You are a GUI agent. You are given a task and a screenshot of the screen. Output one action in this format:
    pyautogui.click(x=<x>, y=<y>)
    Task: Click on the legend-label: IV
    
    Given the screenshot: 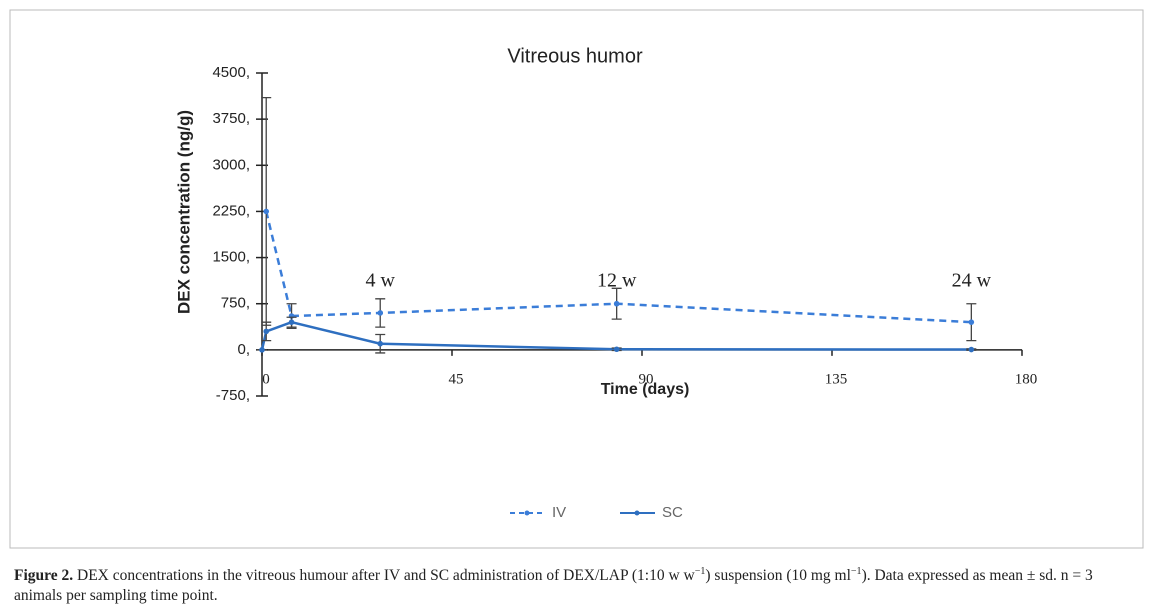 What is the action you would take?
    pyautogui.click(x=559, y=512)
    